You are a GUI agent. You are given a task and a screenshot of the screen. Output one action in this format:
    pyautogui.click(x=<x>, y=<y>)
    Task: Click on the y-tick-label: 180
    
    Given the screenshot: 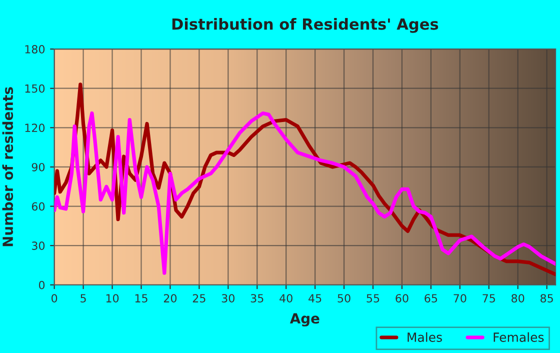 What is the action you would take?
    pyautogui.click(x=35, y=49)
    